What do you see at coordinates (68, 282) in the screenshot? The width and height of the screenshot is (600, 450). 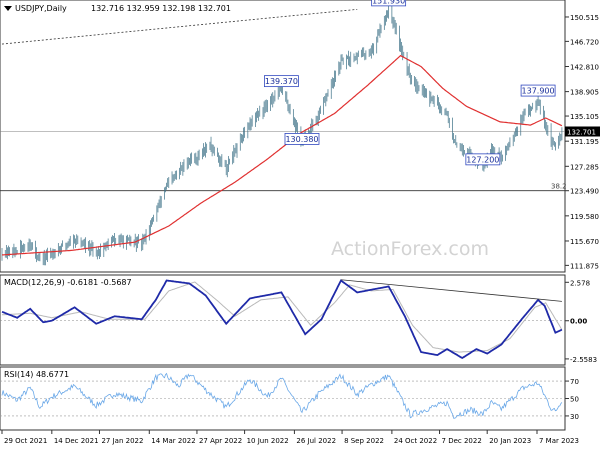 I see `macd-title: MACD(12,26,9) -0.6181 -0.5687` at bounding box center [68, 282].